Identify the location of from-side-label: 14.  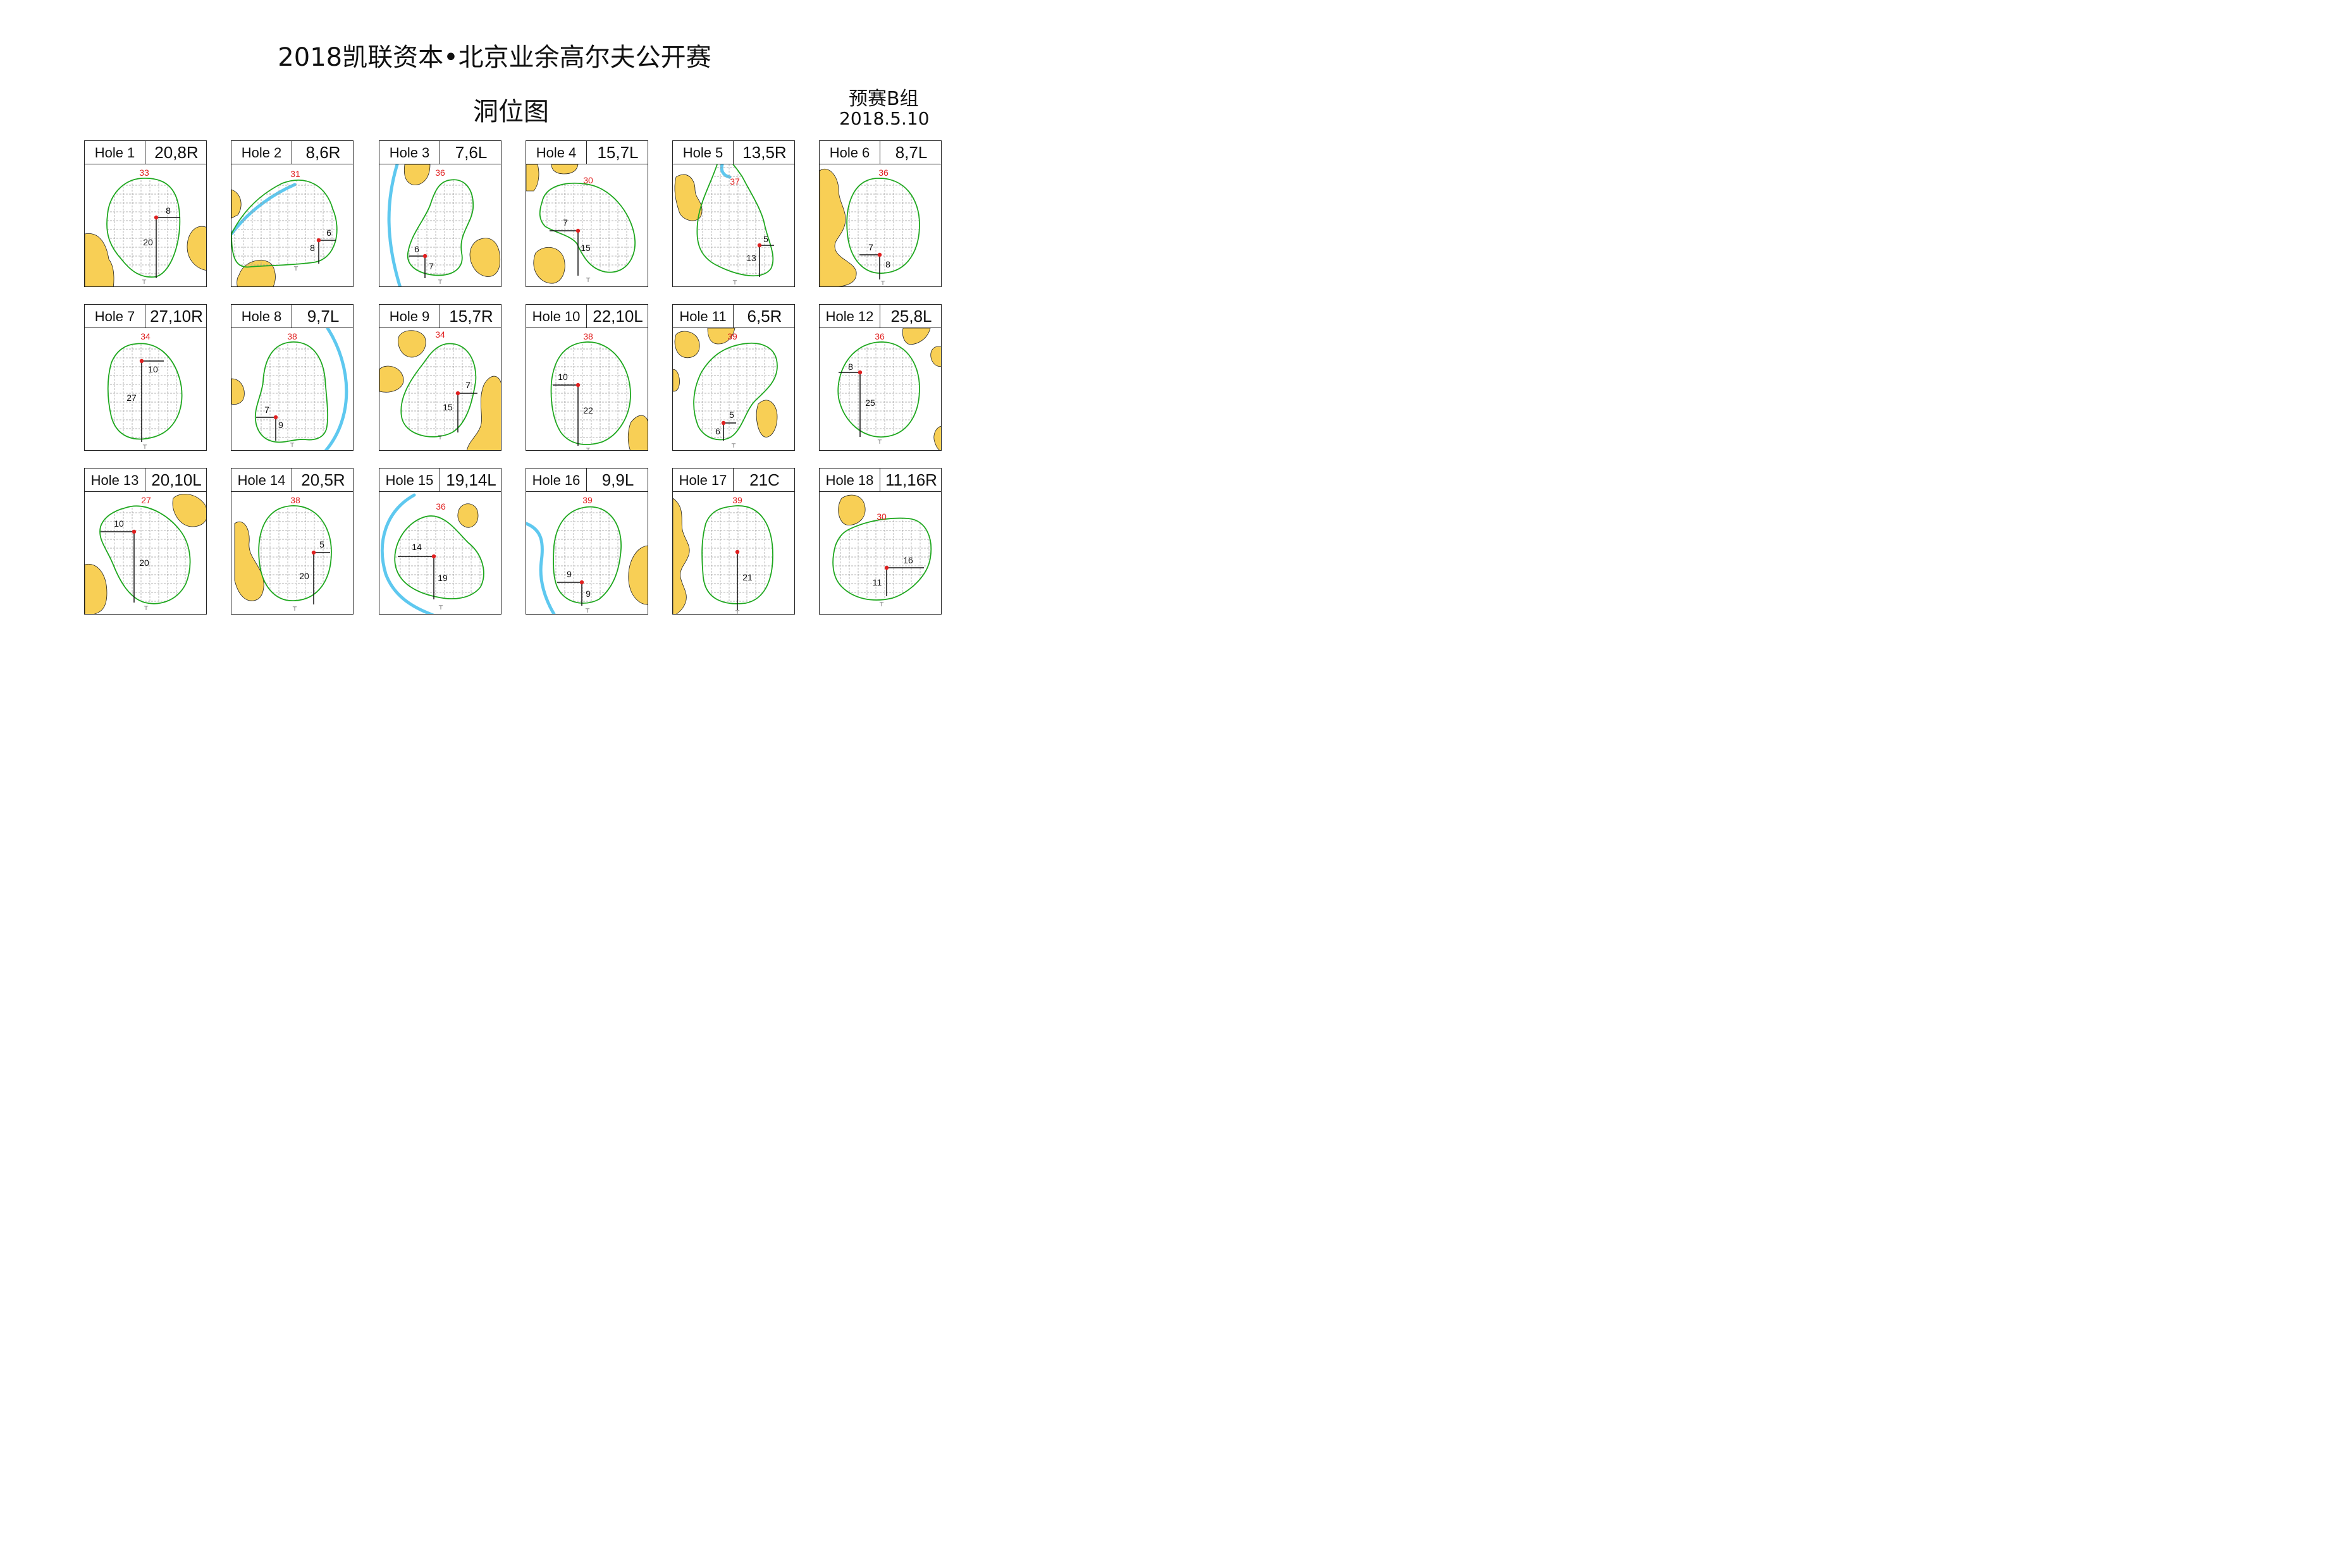
(417, 547).